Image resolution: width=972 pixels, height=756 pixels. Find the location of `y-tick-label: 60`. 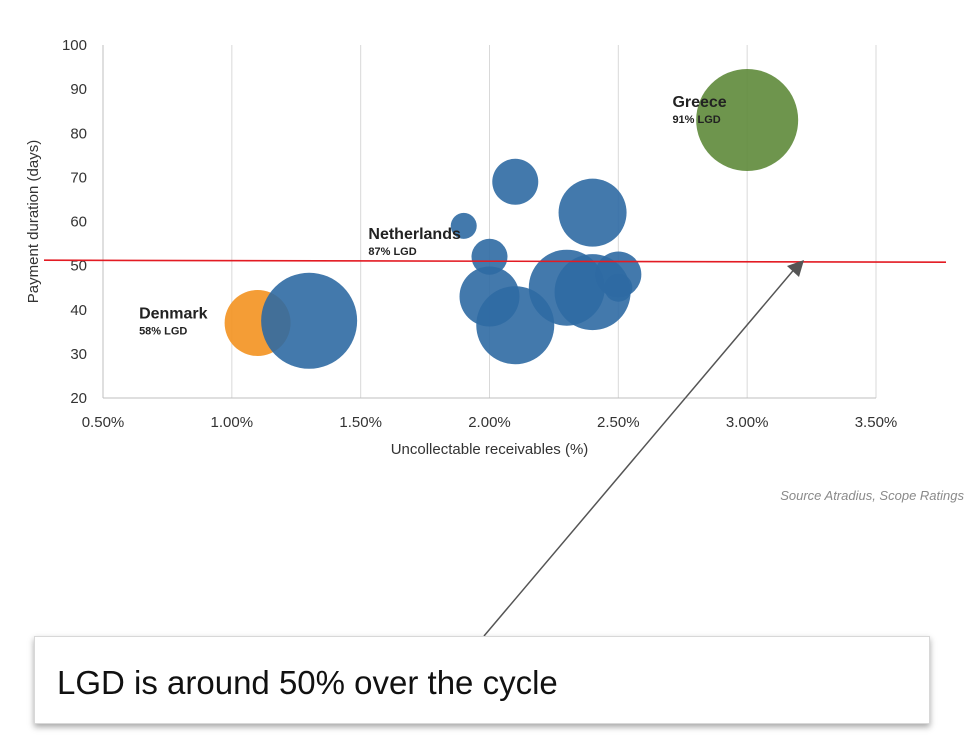

y-tick-label: 60 is located at coordinates (78, 222).